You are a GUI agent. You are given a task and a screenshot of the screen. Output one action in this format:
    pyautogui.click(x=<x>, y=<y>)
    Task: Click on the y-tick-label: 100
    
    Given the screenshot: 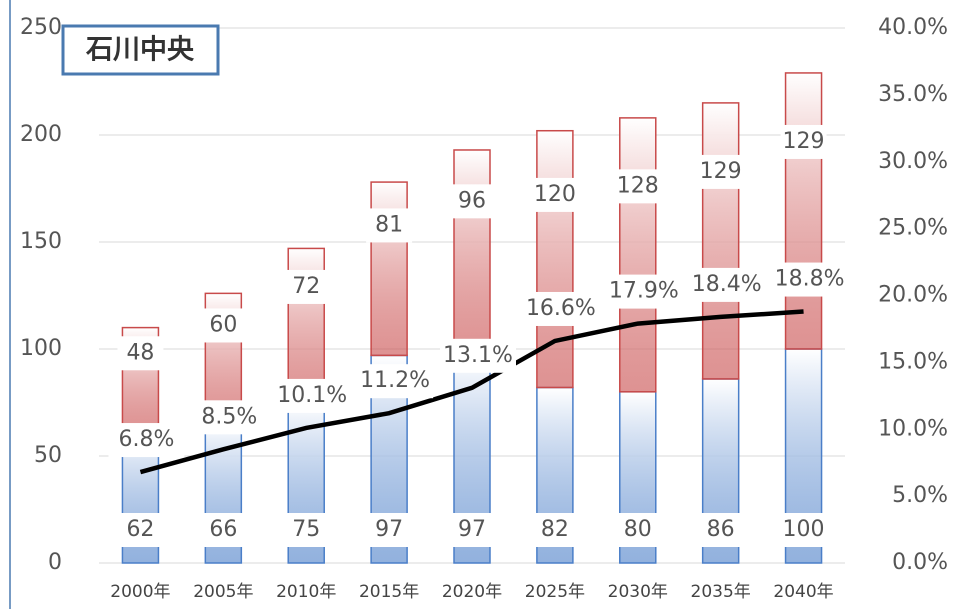 What is the action you would take?
    pyautogui.click(x=41, y=348)
    